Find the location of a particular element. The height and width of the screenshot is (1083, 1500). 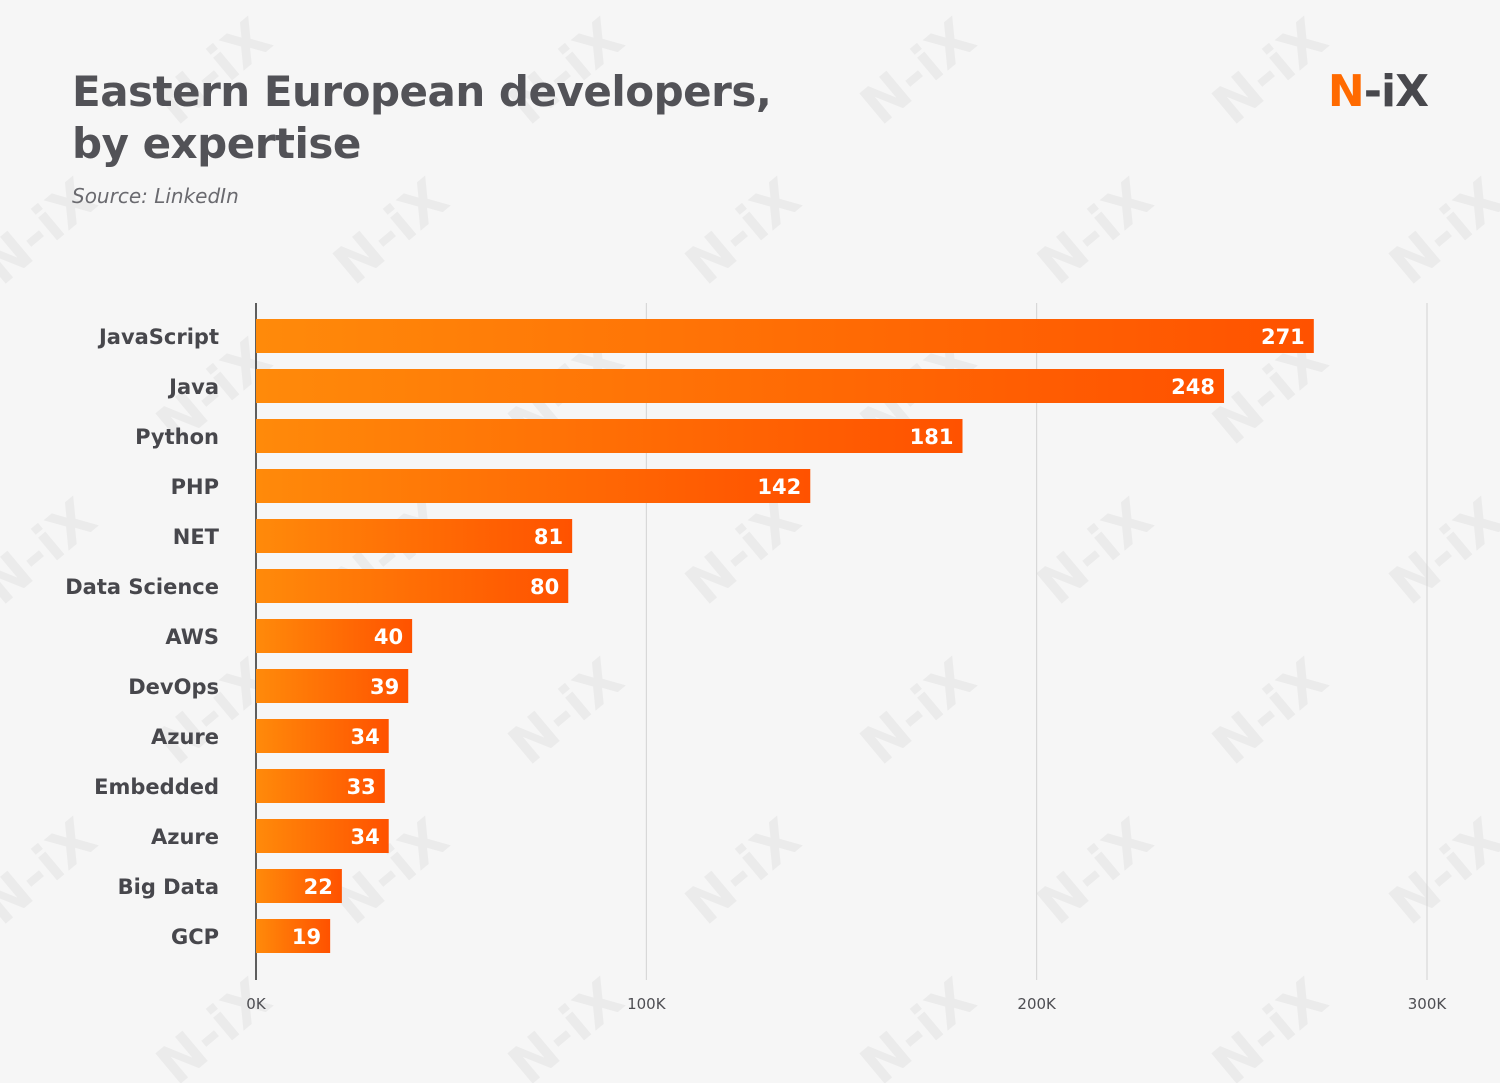

brand-logo-accent: N is located at coordinates (1346, 91).